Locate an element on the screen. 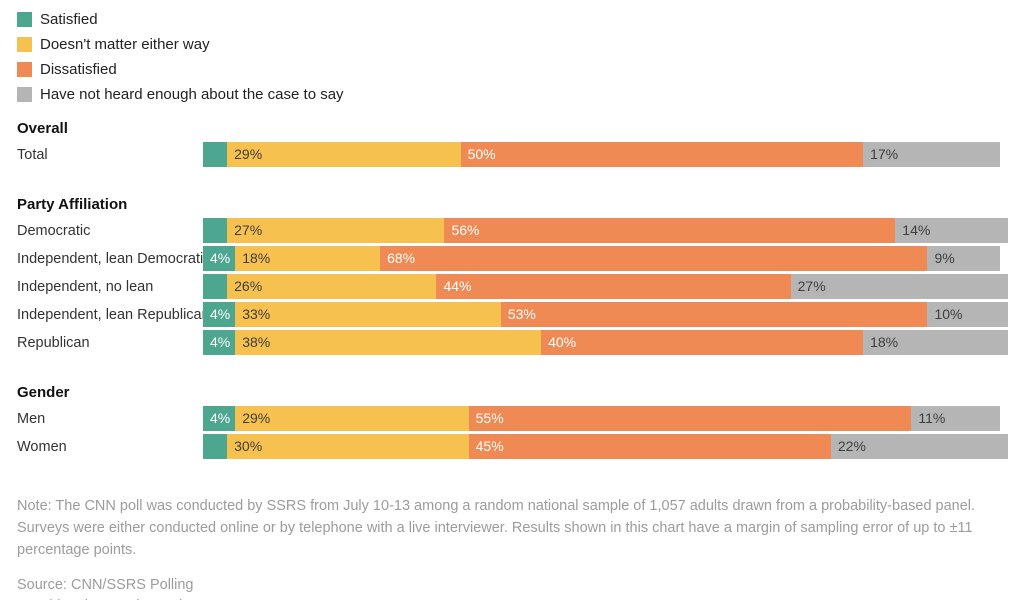  credit-text: Graphic: Alex Leeds Matthews, CNN is located at coordinates (526, 598).